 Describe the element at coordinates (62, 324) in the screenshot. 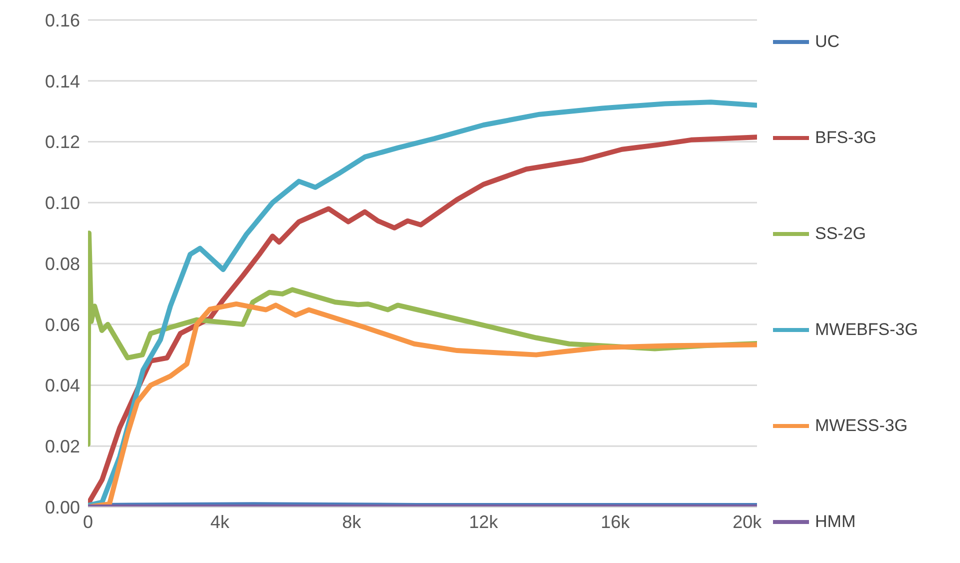

I see `y-tick-label: 0.06` at that location.